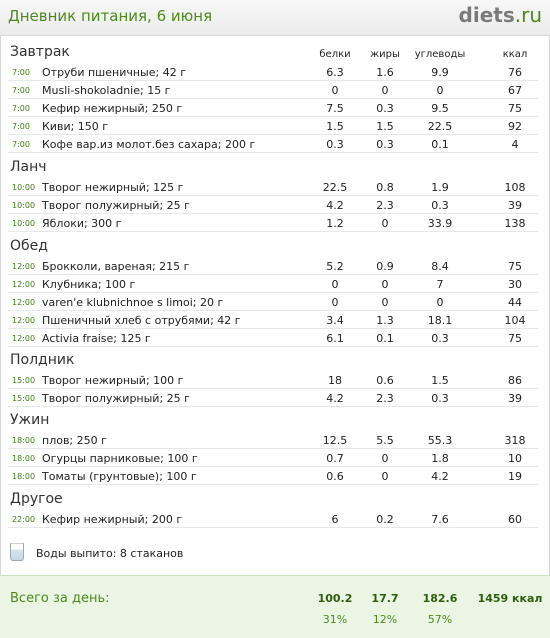  What do you see at coordinates (335, 440) in the screenshot?
I see `food-protein: 12.5` at bounding box center [335, 440].